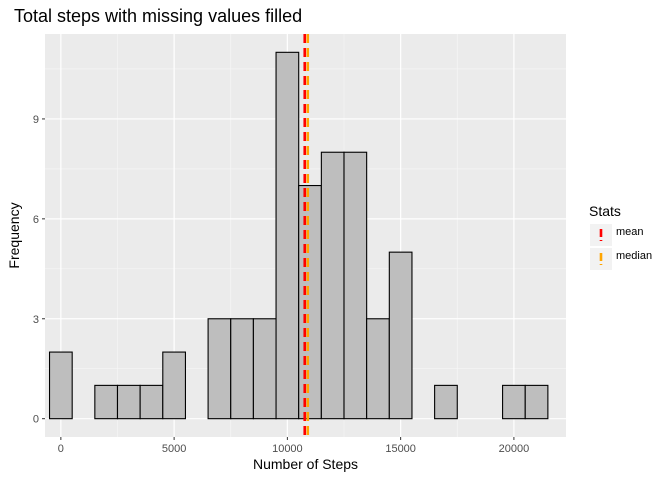  What do you see at coordinates (61, 449) in the screenshot?
I see `x-tick-label: 0` at bounding box center [61, 449].